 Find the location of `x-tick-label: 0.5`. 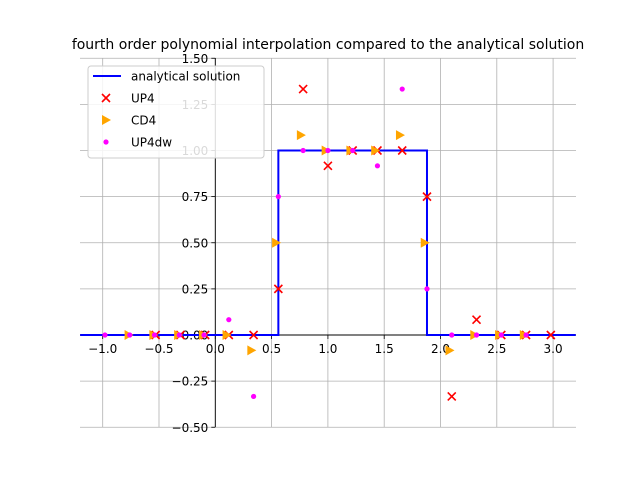

x-tick-label: 0.5 is located at coordinates (271, 349).